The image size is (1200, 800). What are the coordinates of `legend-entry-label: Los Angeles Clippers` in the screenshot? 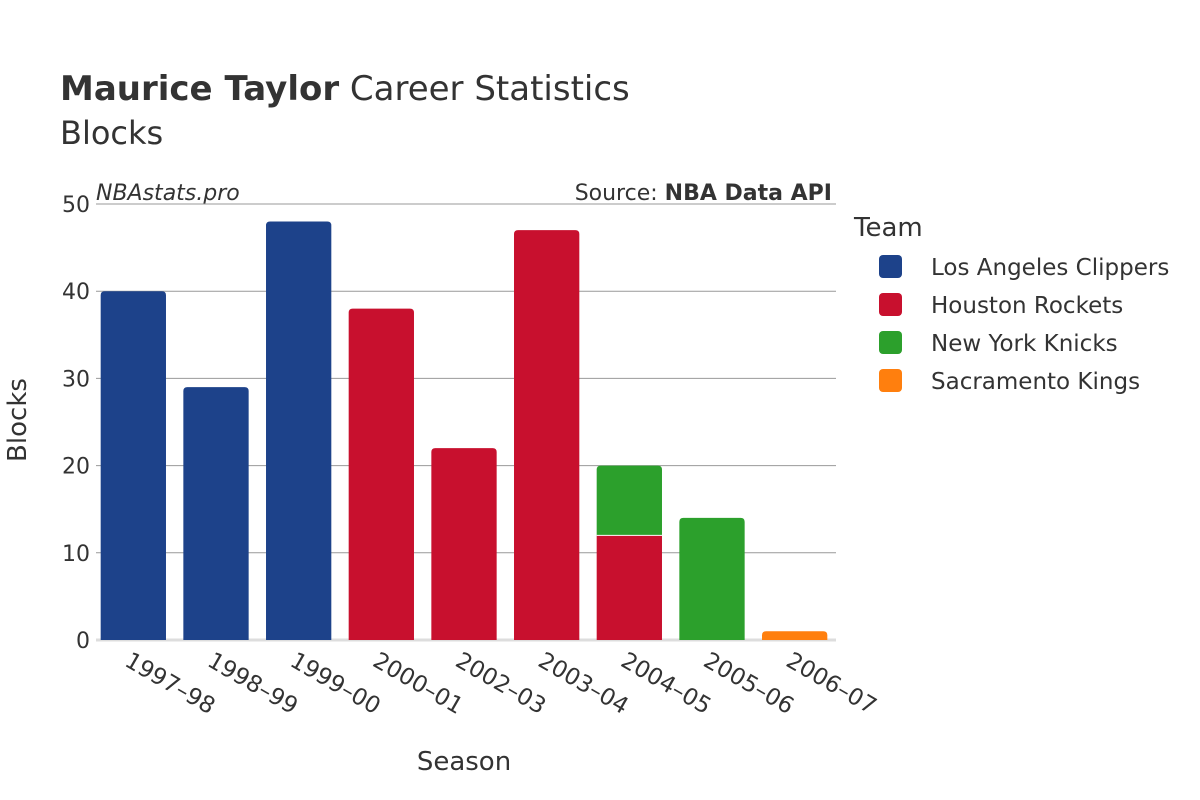 It's located at (1050, 268).